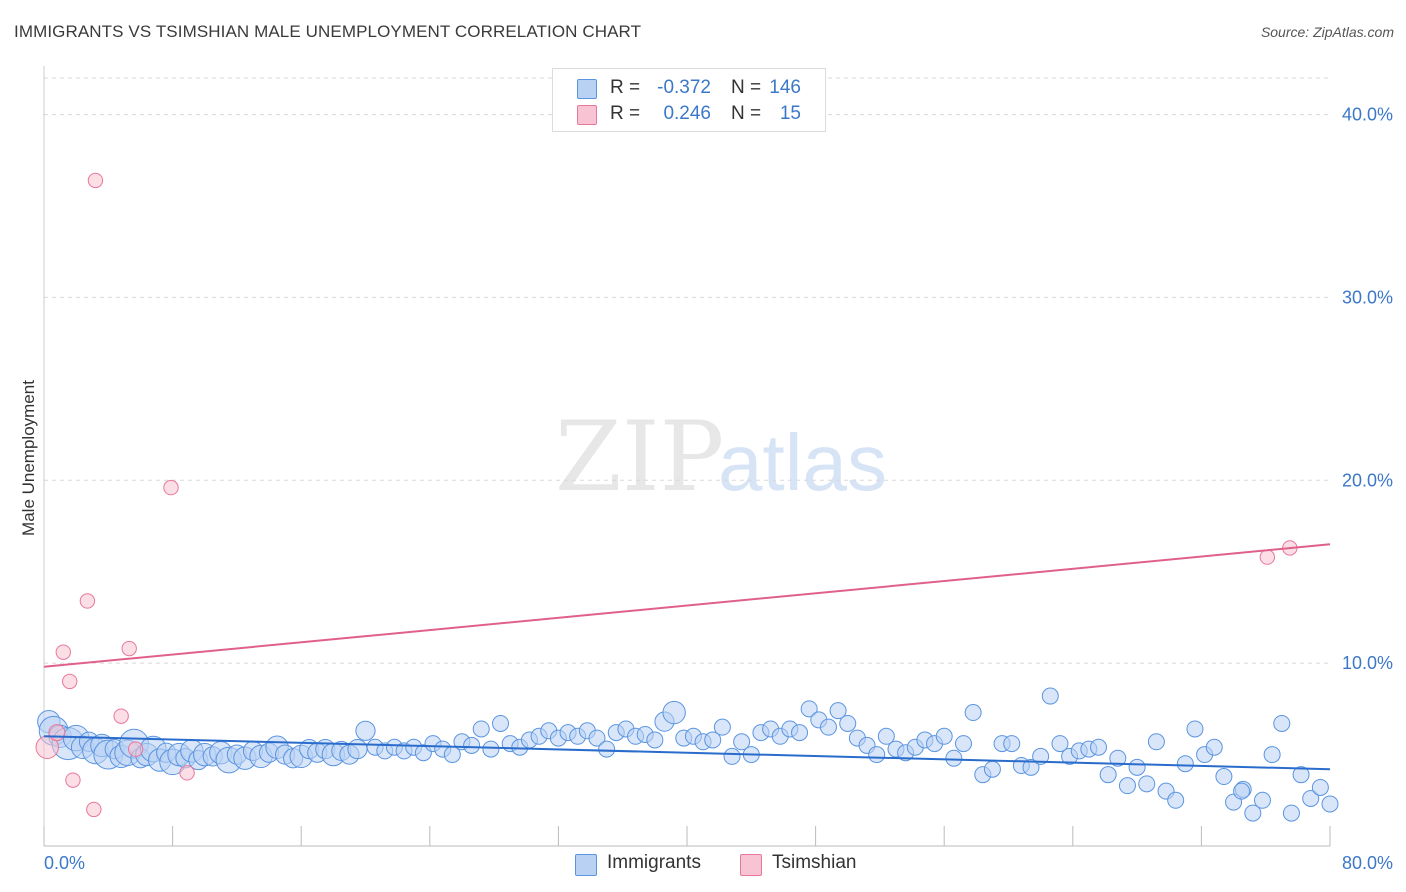 This screenshot has height=892, width=1406. Describe the element at coordinates (1367, 480) in the screenshot. I see `y-tick-label: 20.0%` at that location.